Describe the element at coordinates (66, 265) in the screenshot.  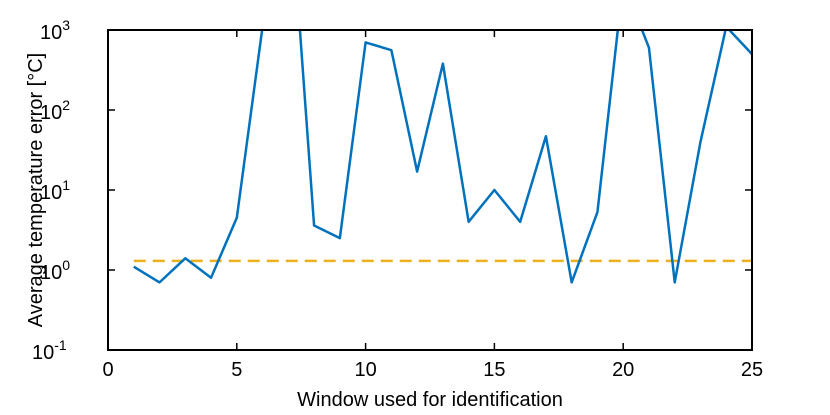
I see `y-tick-exponent: 0` at that location.